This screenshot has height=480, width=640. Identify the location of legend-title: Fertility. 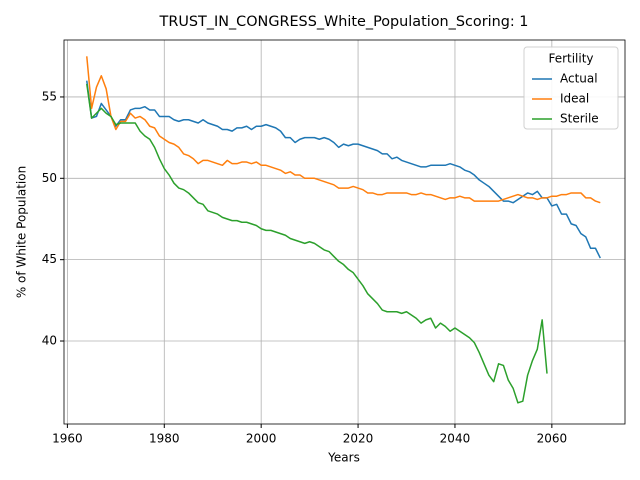
(570, 59).